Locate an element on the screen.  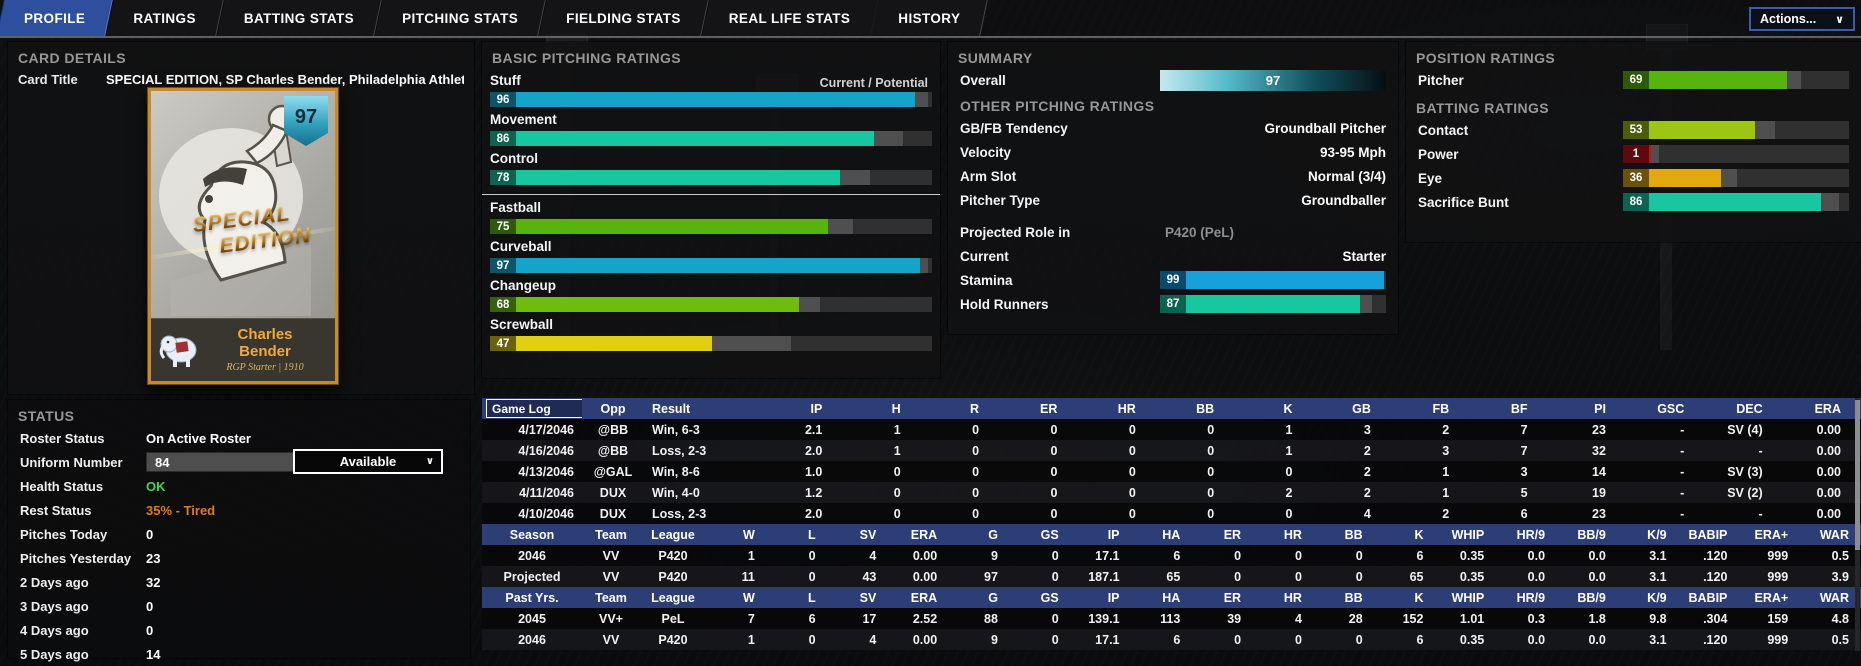
summary-row-value: Groundball Pitcher is located at coordinates (1325, 128).